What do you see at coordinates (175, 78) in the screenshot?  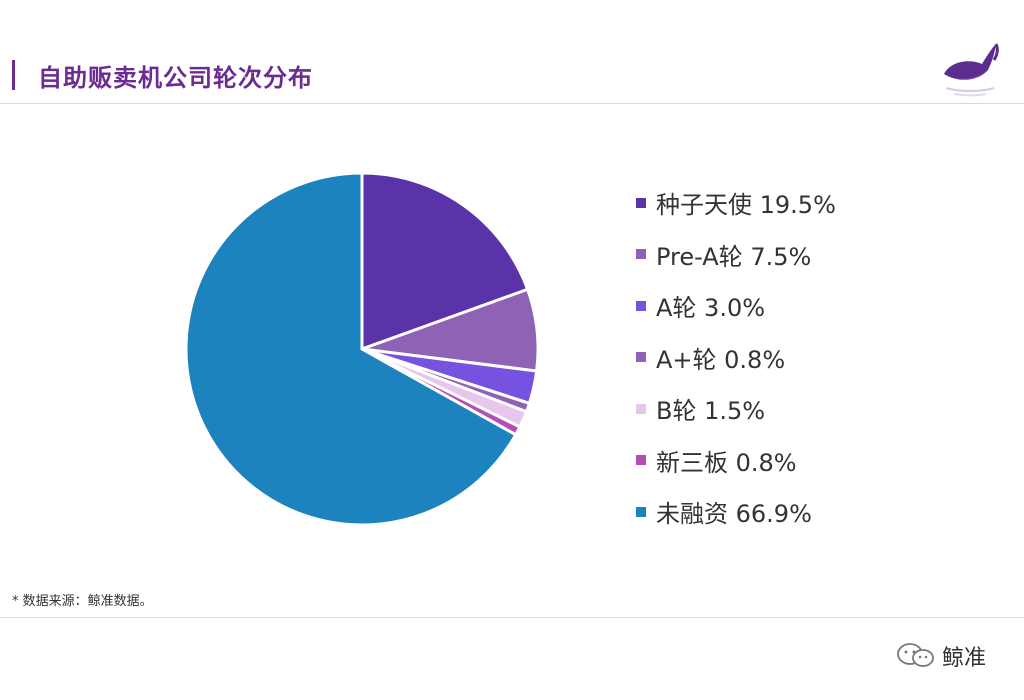 I see `page-title: 自助贩卖机公司轮次分布` at bounding box center [175, 78].